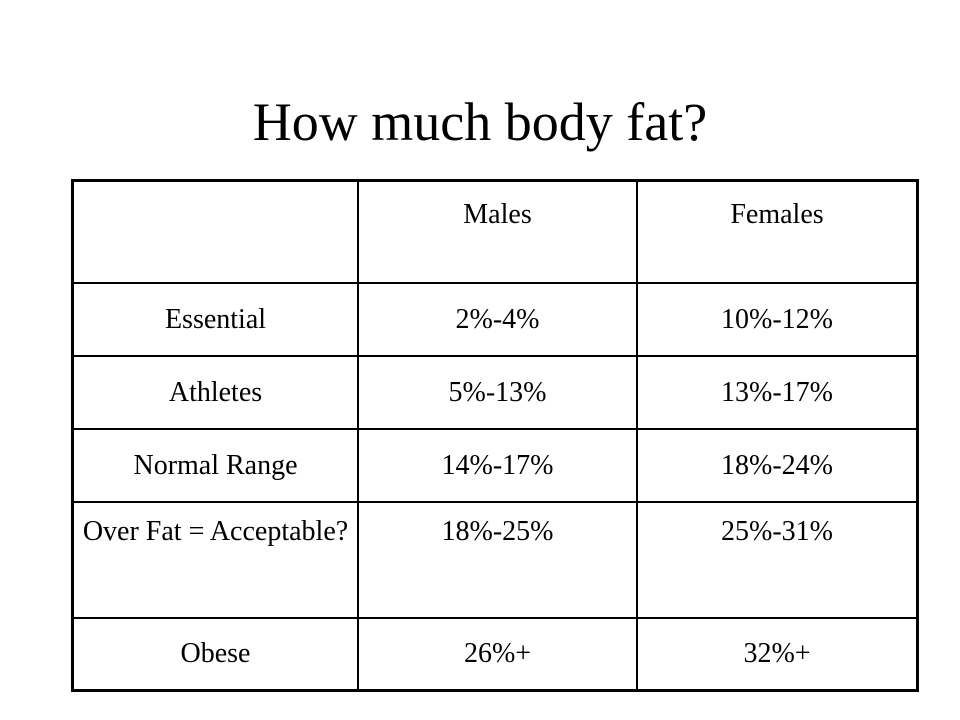 This screenshot has width=960, height=720. Describe the element at coordinates (215, 560) in the screenshot. I see `row-label: Over Fat = Acceptable?` at that location.